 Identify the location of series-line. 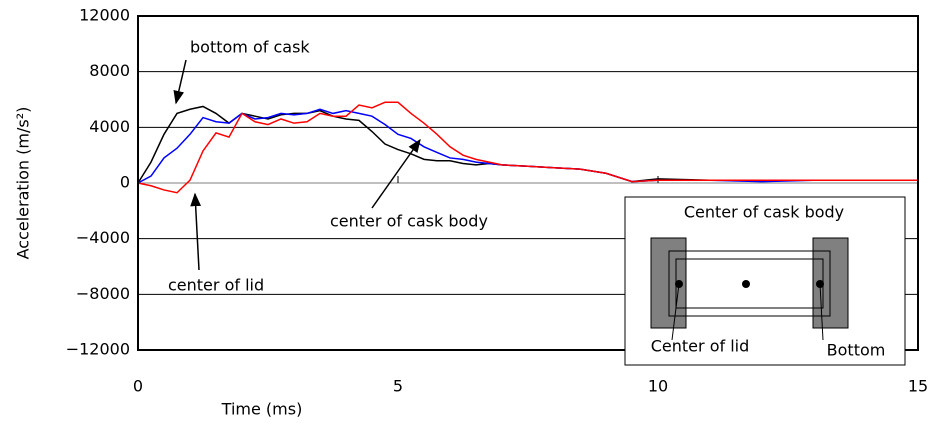
(527, 146).